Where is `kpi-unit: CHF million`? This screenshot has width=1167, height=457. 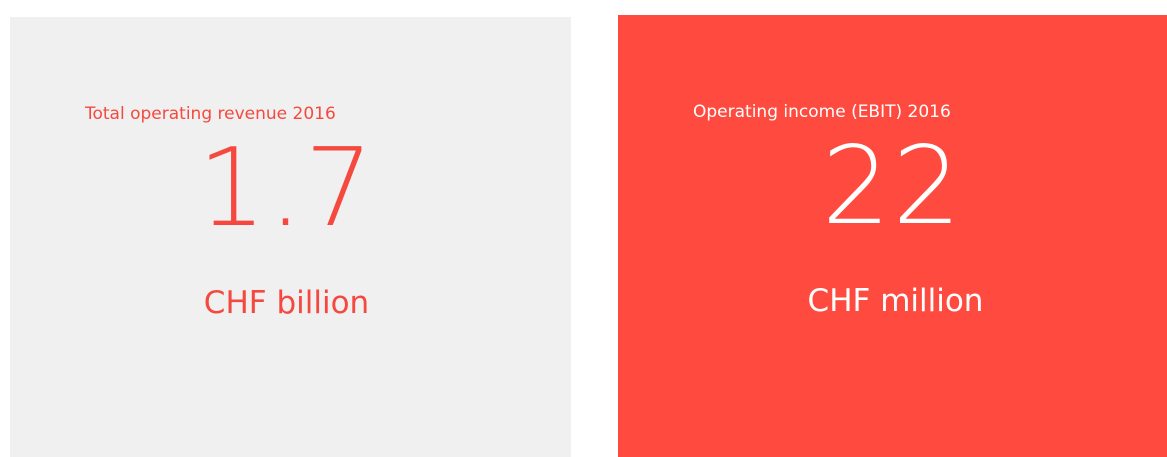
kpi-unit: CHF million is located at coordinates (895, 301).